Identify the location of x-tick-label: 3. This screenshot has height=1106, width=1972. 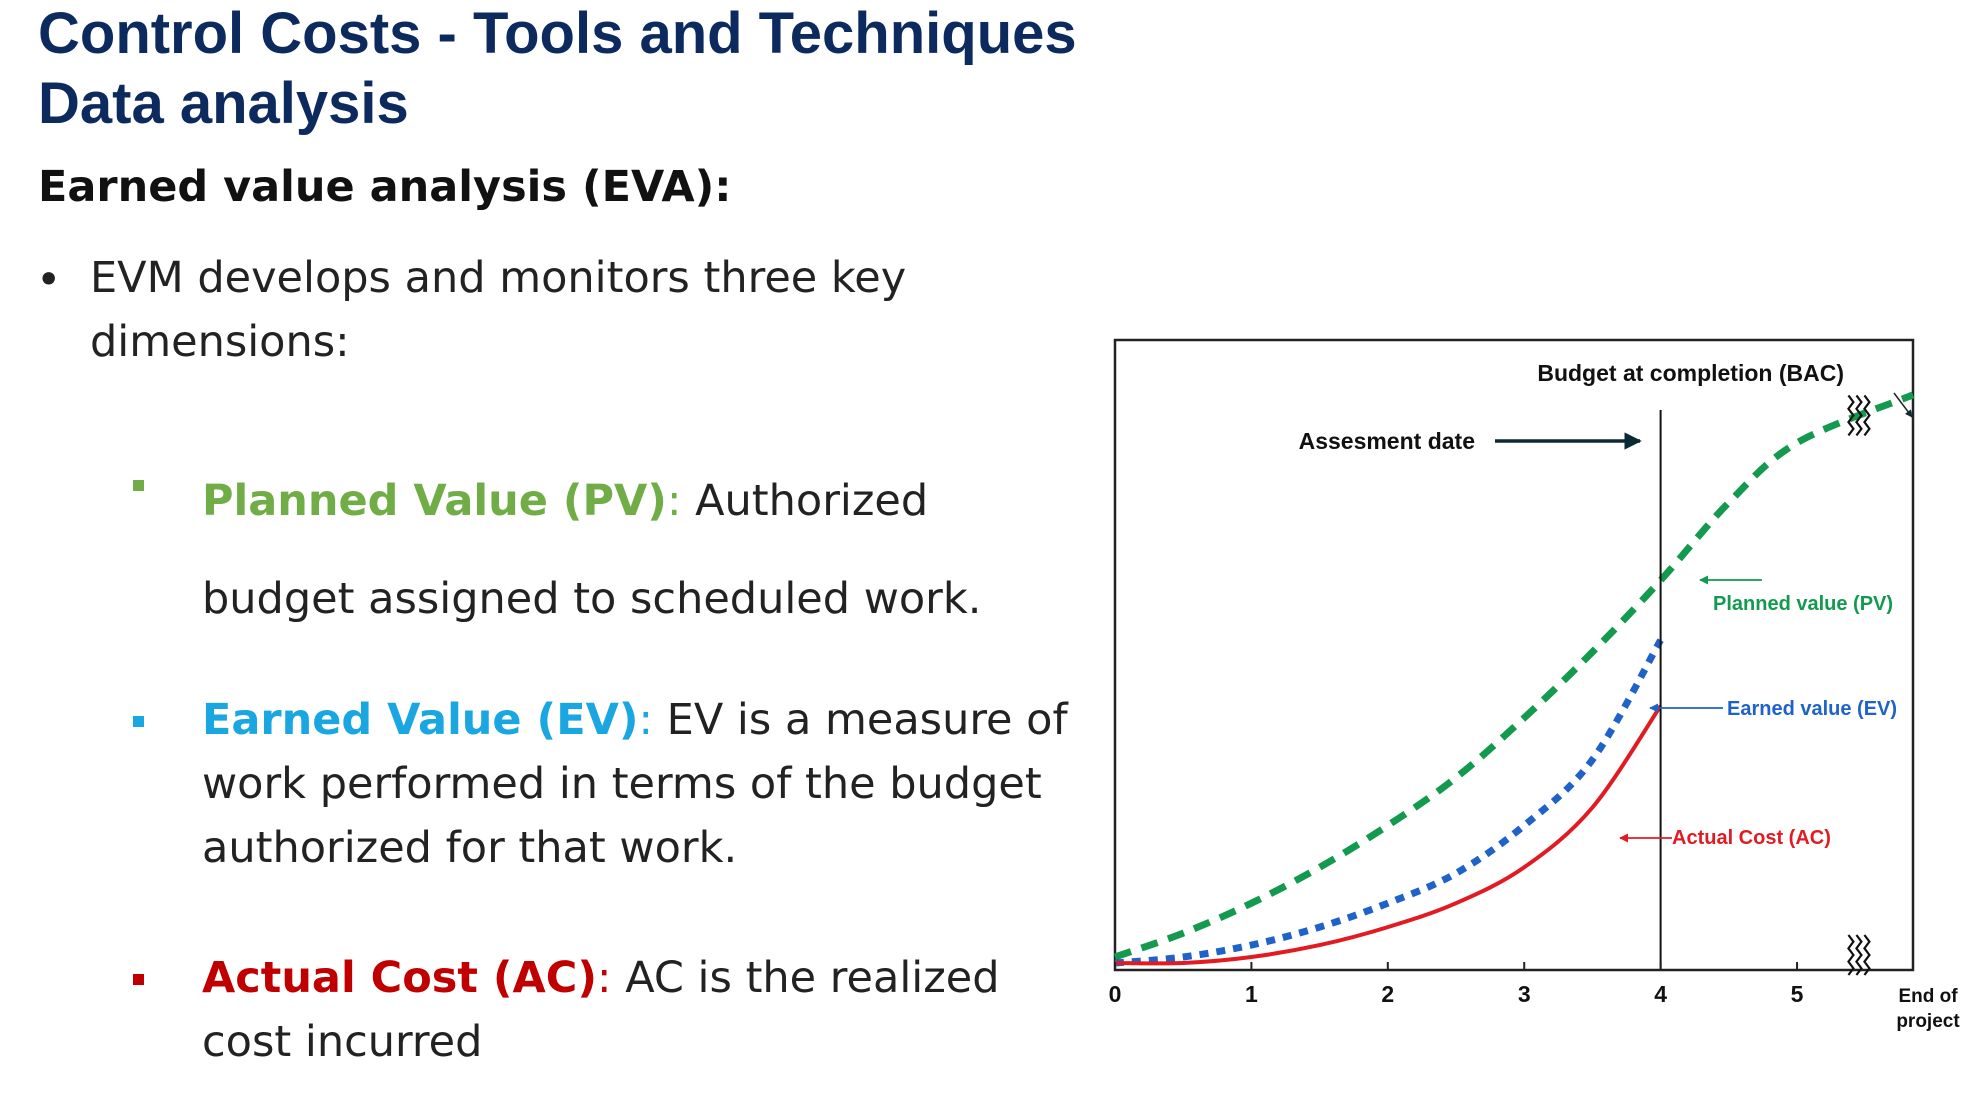
(1524, 994).